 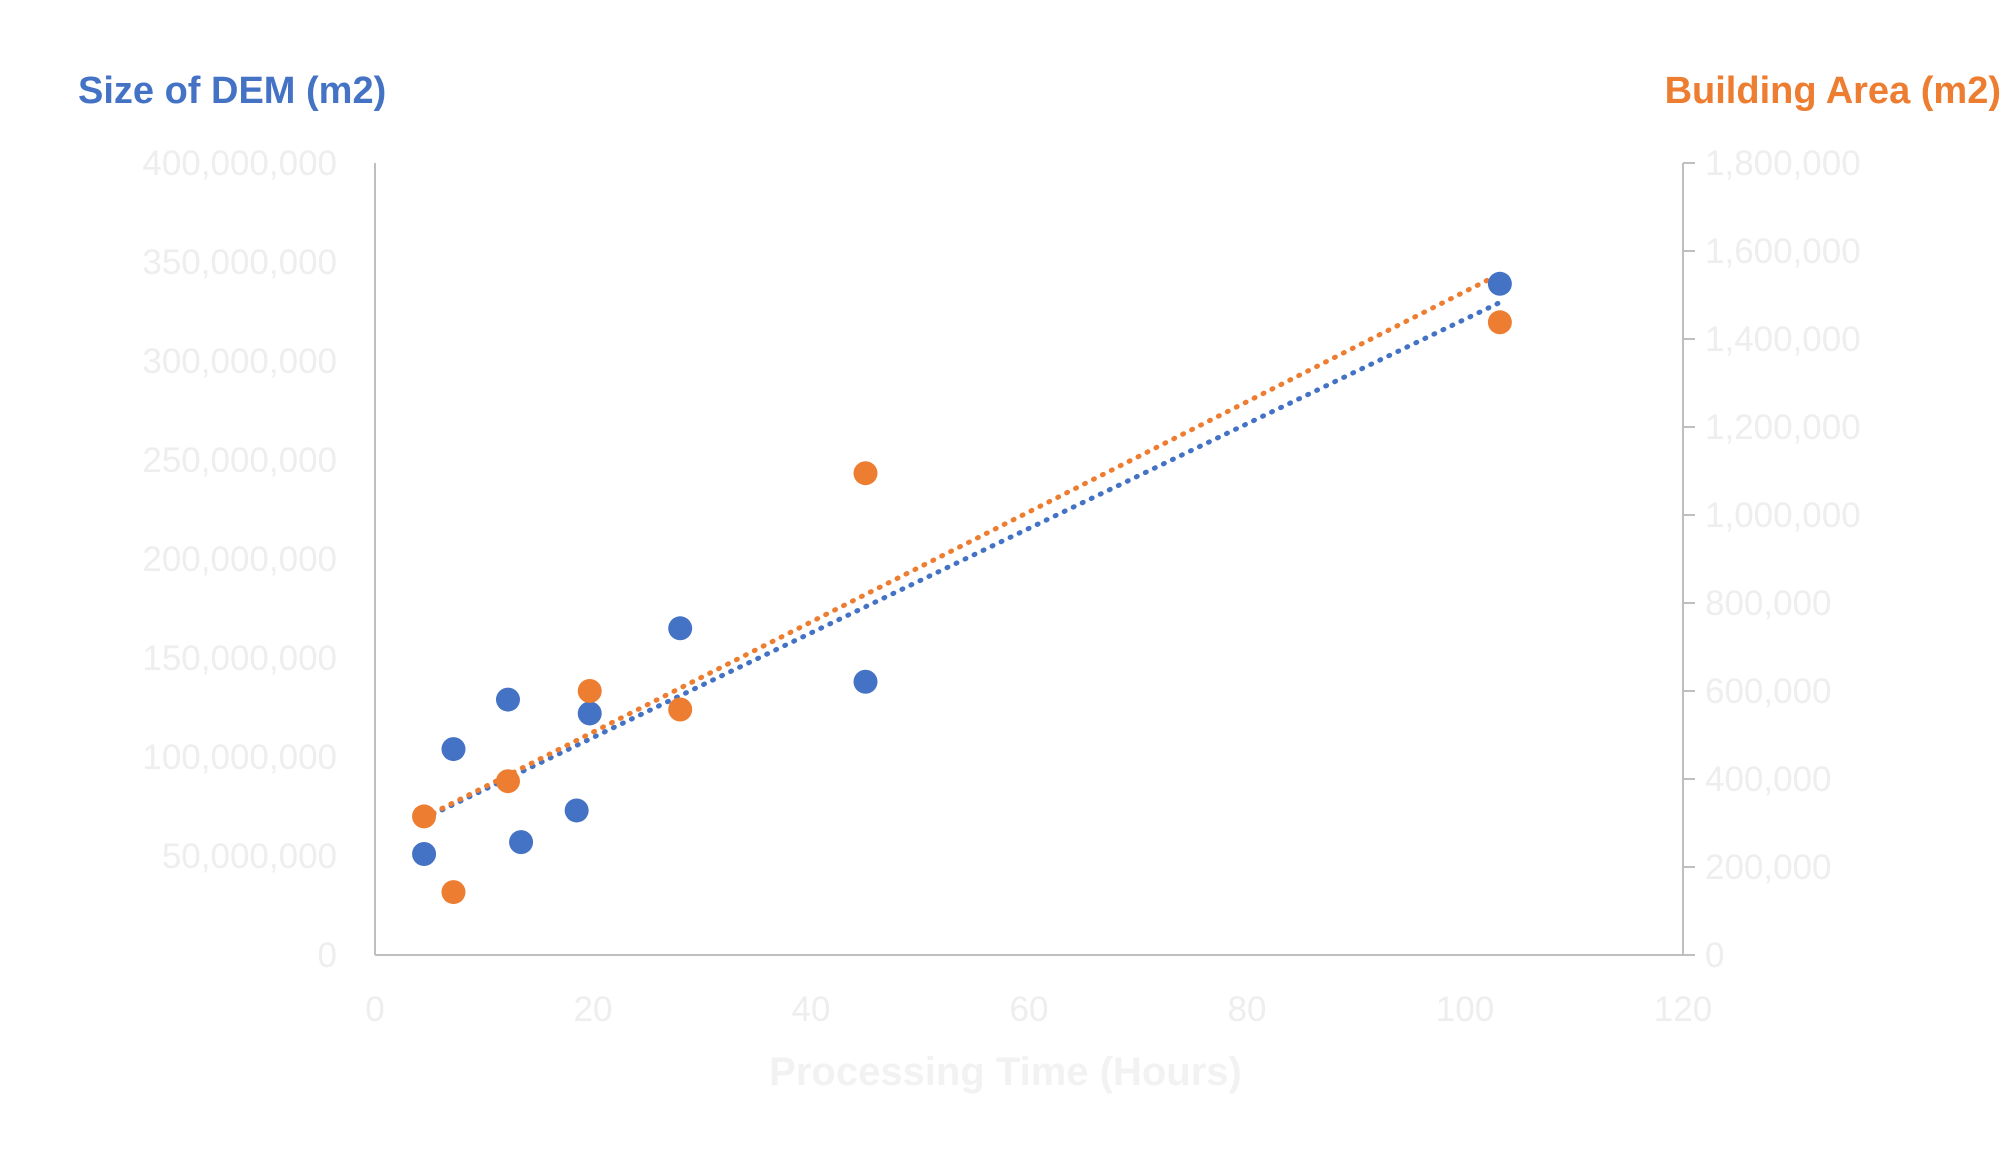 What do you see at coordinates (239, 361) in the screenshot?
I see `y-left-tick-label: 300,000,000` at bounding box center [239, 361].